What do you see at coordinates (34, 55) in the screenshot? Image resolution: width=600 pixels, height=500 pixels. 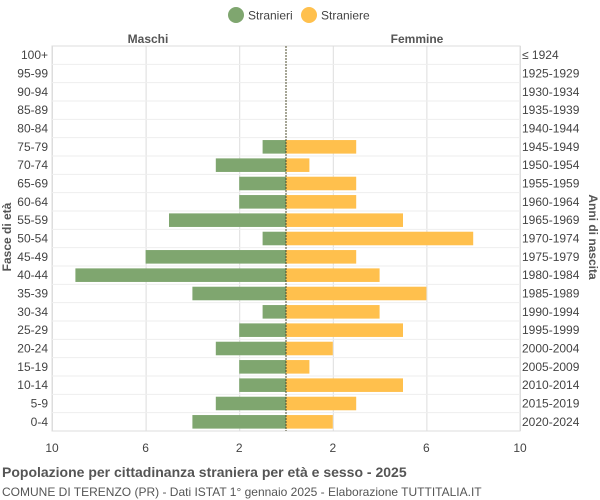 I see `age-label-100+: 100+` at bounding box center [34, 55].